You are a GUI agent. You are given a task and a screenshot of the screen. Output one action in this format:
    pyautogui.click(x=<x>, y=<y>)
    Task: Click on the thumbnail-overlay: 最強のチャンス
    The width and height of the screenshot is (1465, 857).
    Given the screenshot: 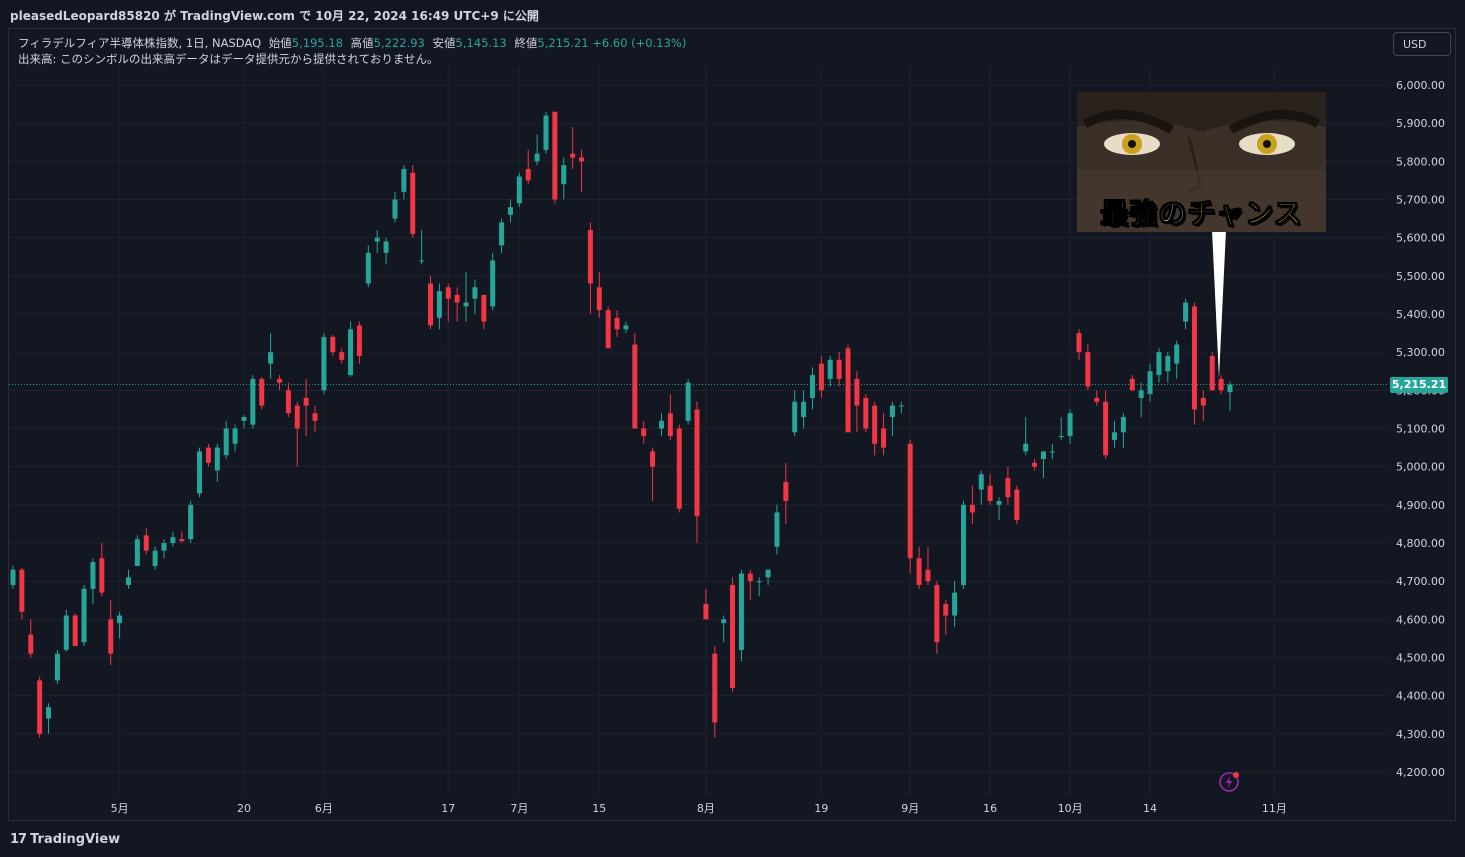 What is the action you would take?
    pyautogui.click(x=1201, y=162)
    